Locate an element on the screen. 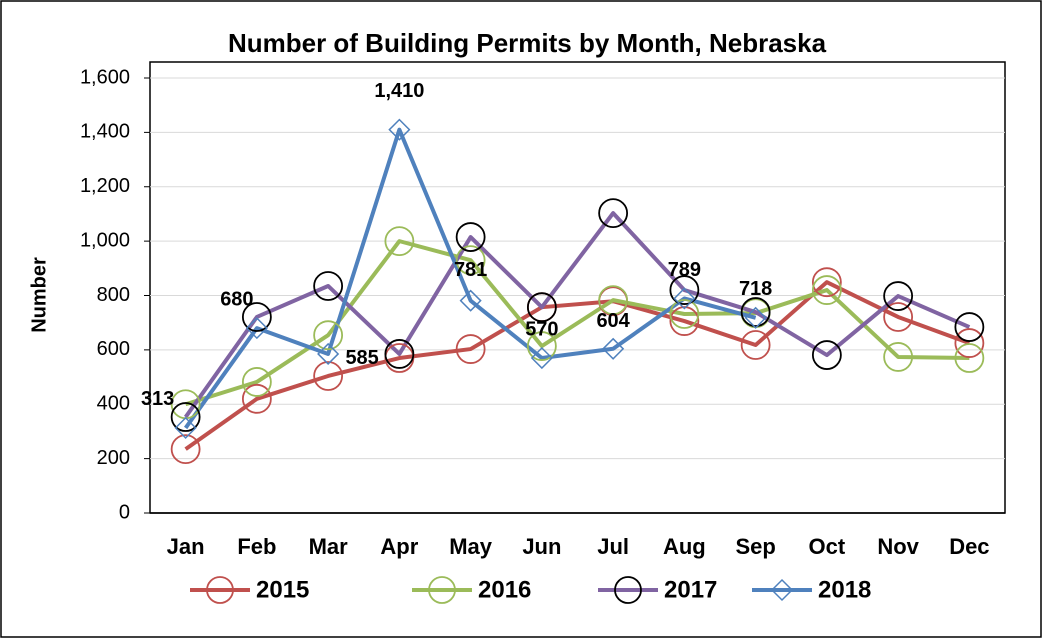  legend-label: 2016 is located at coordinates (504, 589).